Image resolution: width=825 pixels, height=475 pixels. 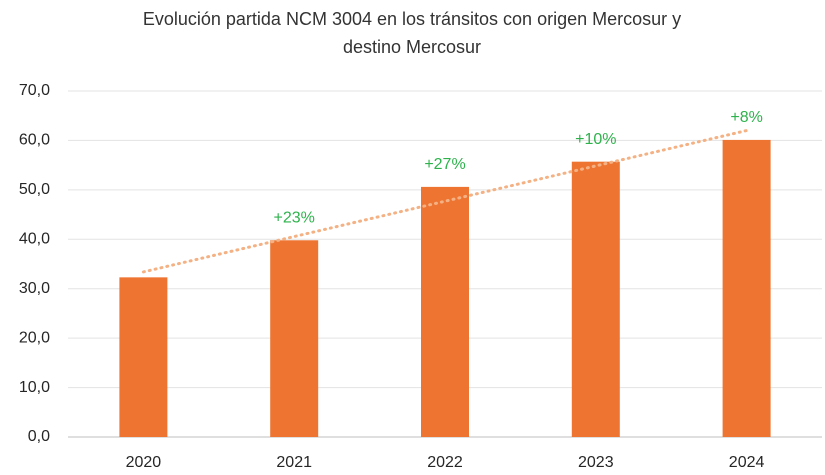 What do you see at coordinates (595, 139) in the screenshot?
I see `growth-label: +10%` at bounding box center [595, 139].